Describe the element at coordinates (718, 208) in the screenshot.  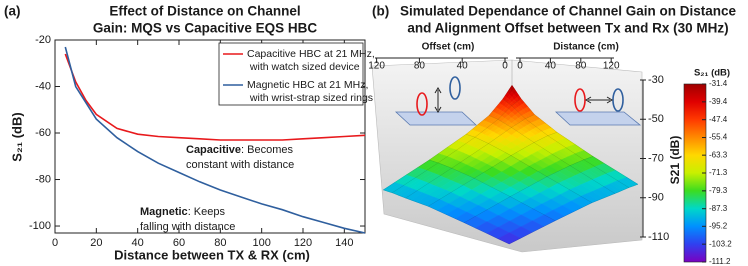
I see `colorbar-tick-label: -87.3` at that location.